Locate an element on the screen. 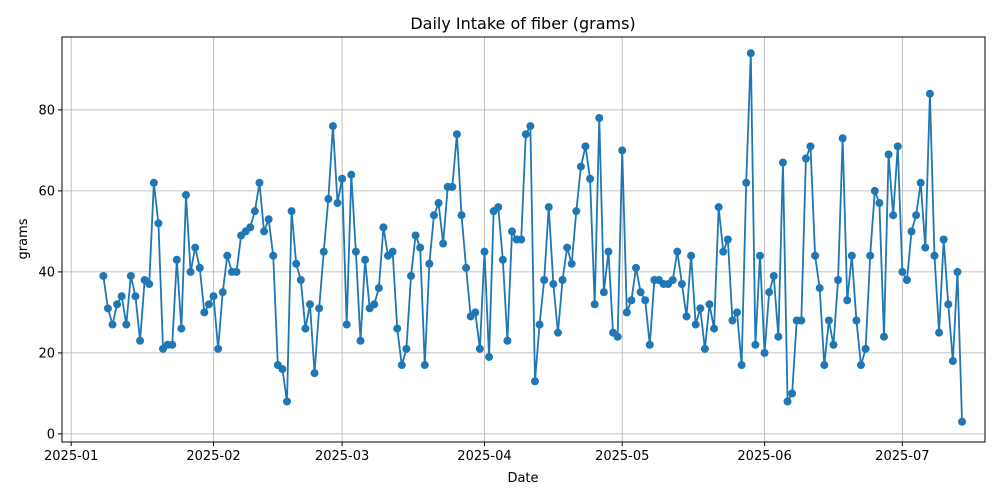 The image size is (1000, 500). x-axis-label: Date is located at coordinates (522, 478).